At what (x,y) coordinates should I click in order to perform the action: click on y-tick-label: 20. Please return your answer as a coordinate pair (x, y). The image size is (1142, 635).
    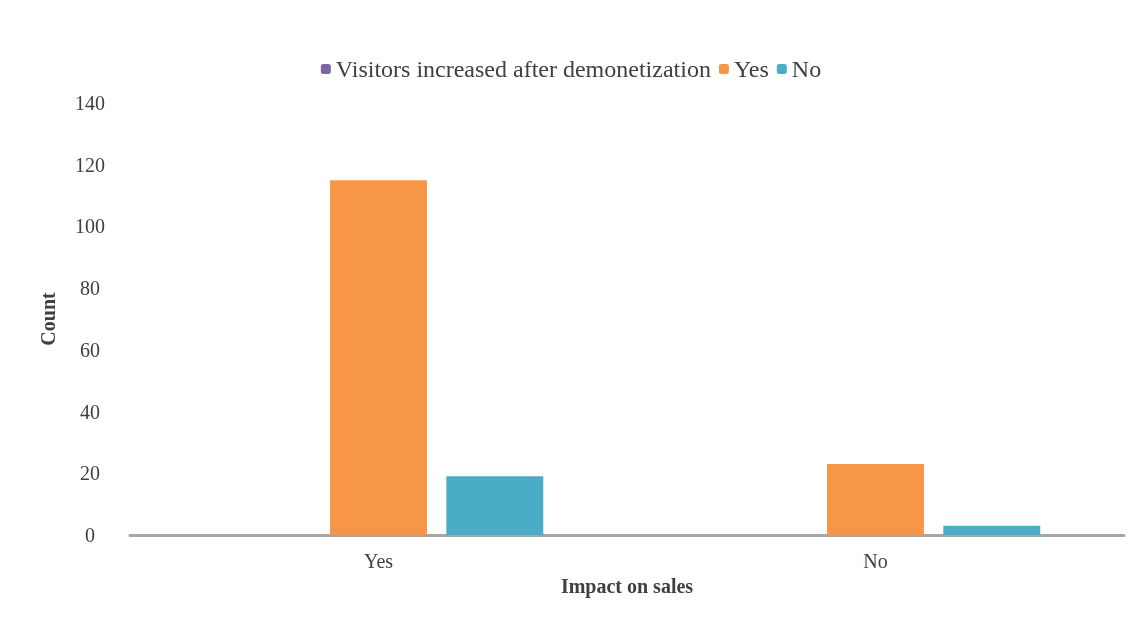
    Looking at the image, I should click on (90, 473).